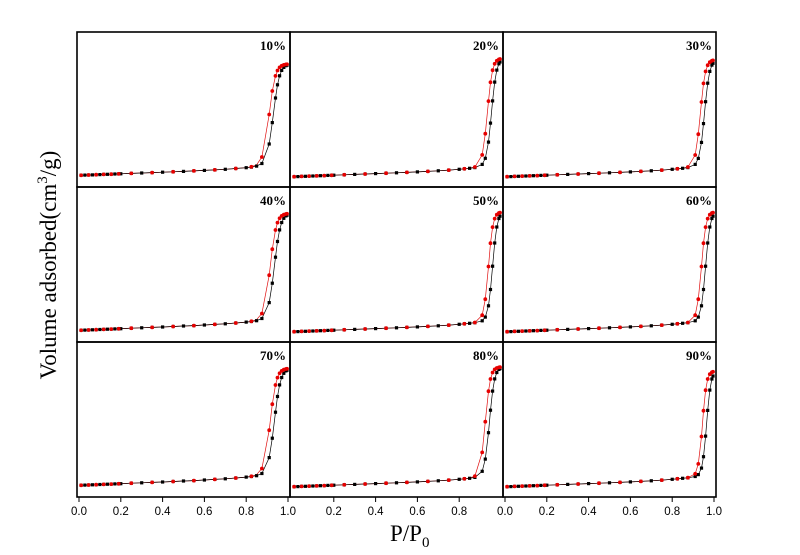  Describe the element at coordinates (630, 512) in the screenshot. I see `x-tick-label: 0.6` at that location.